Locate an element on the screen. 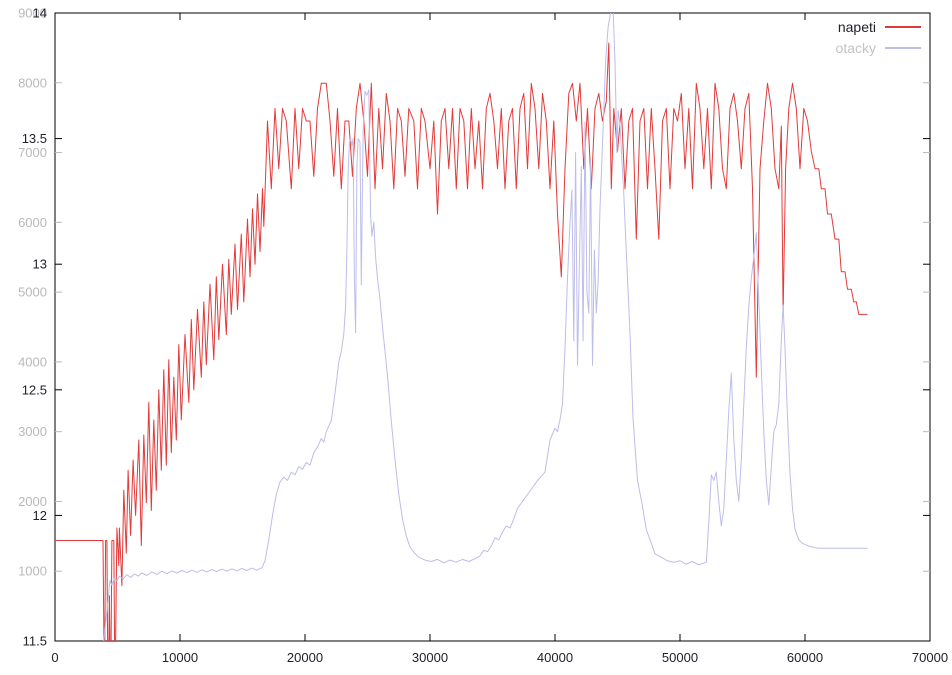 The image size is (952, 675). legend-line-sample-otacky is located at coordinates (903, 48).